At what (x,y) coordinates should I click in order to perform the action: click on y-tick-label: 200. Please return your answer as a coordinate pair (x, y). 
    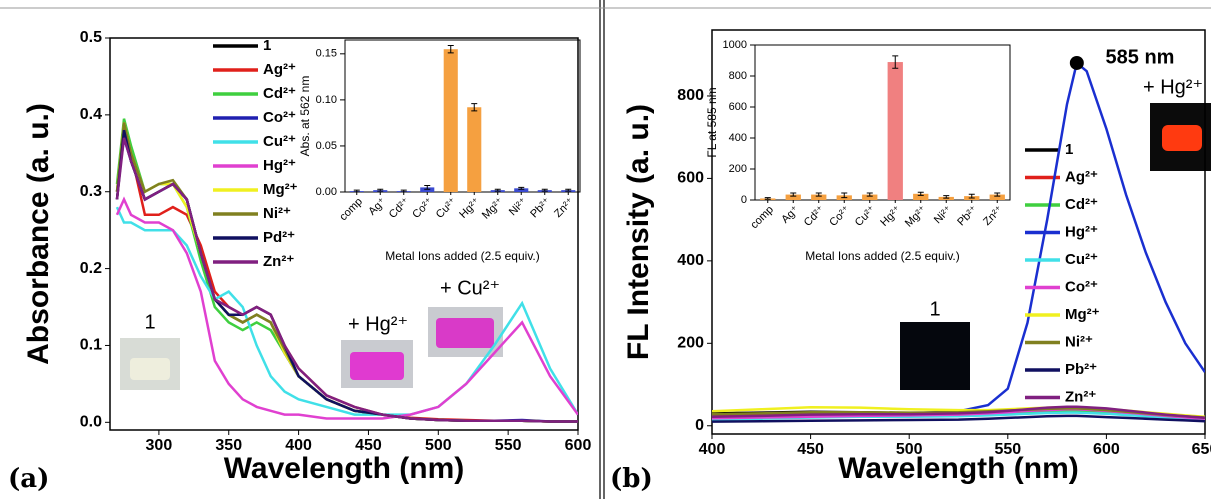
    Looking at the image, I should click on (738, 169).